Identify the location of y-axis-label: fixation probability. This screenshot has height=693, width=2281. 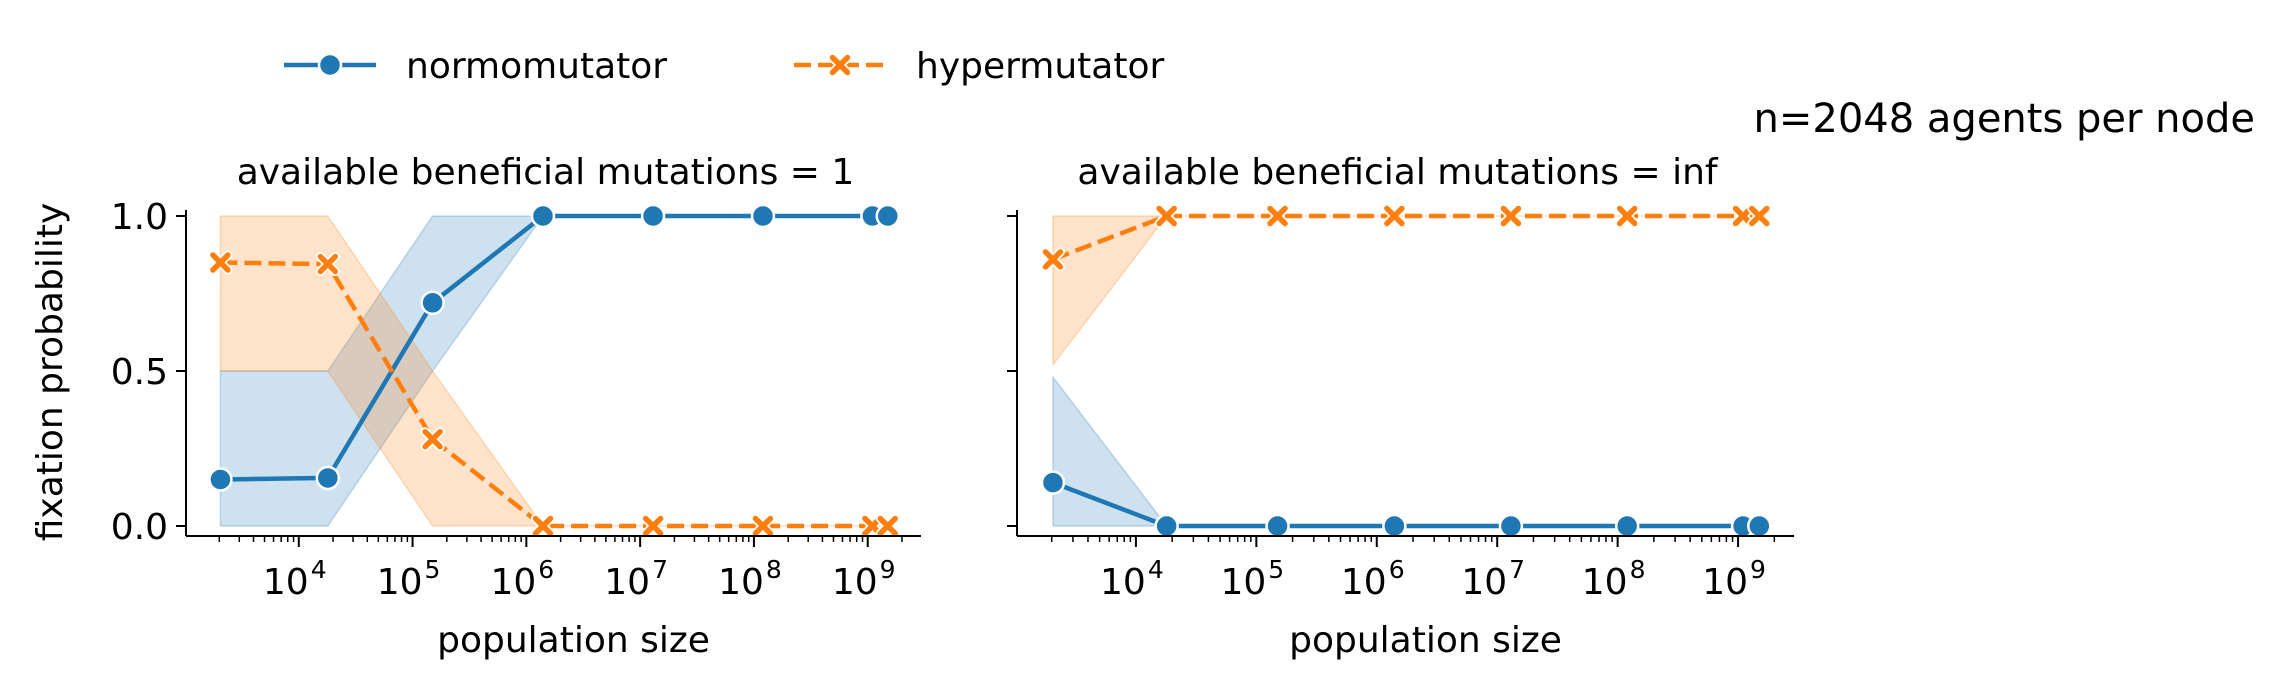
(50, 372).